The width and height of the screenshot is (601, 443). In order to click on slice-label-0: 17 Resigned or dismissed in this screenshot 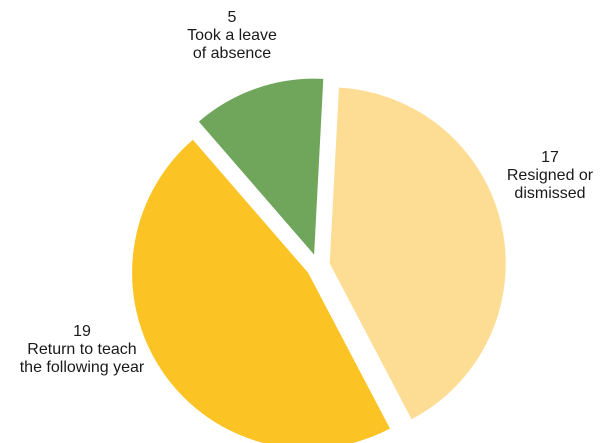, I will do `click(550, 175)`.